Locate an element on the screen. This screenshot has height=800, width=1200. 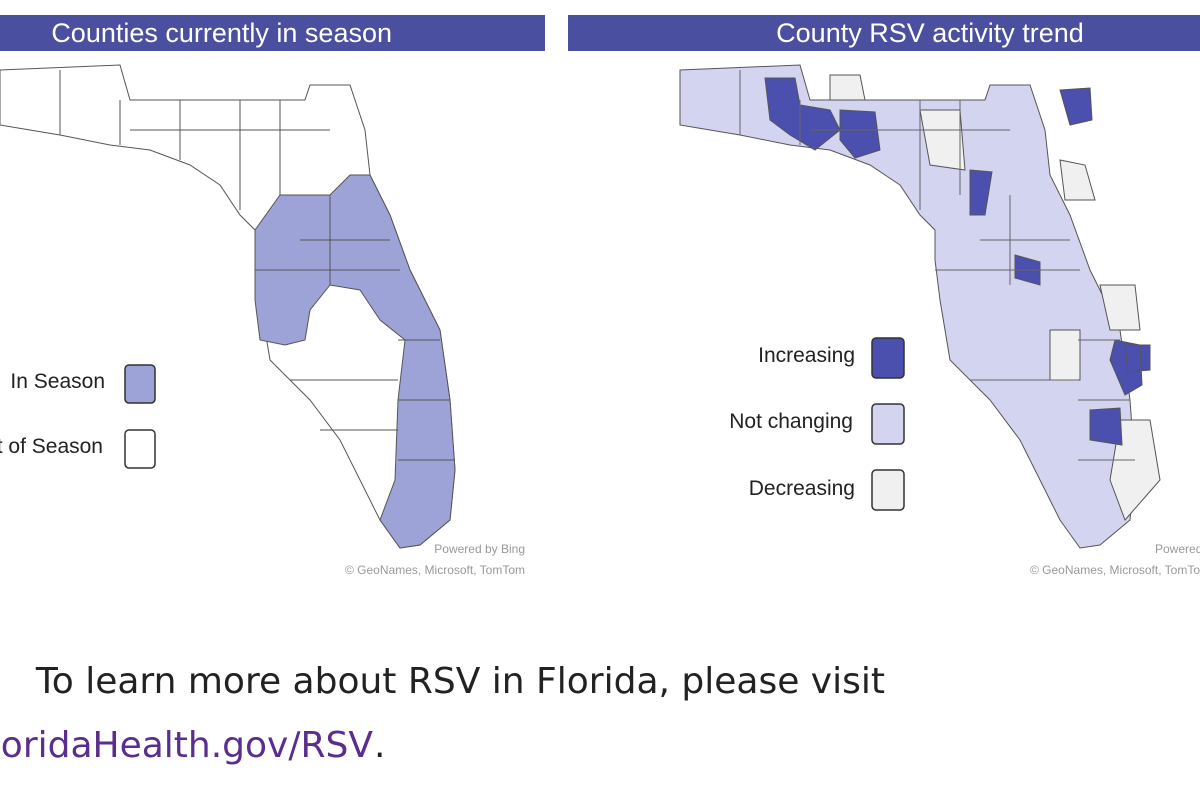
legend-label: Increasing is located at coordinates (806, 355).